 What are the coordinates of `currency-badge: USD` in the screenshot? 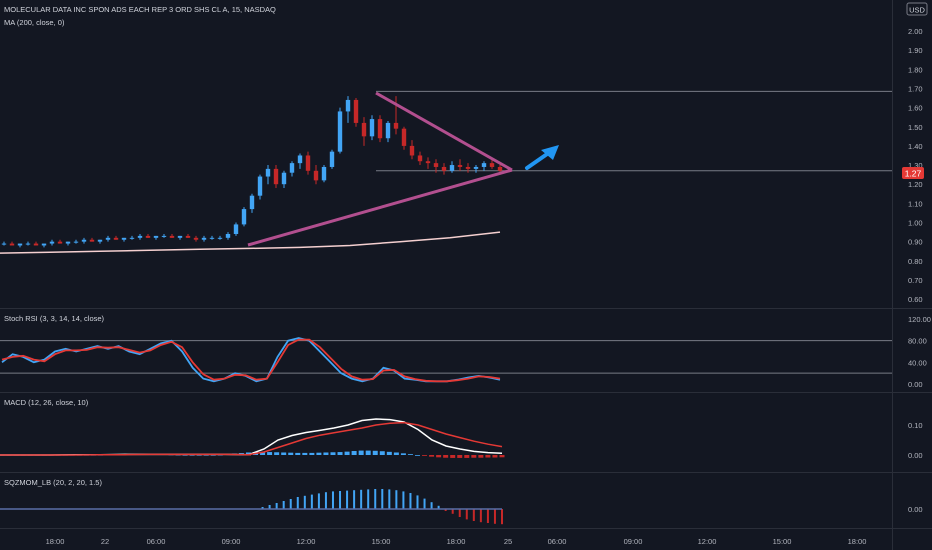 It's located at (917, 10).